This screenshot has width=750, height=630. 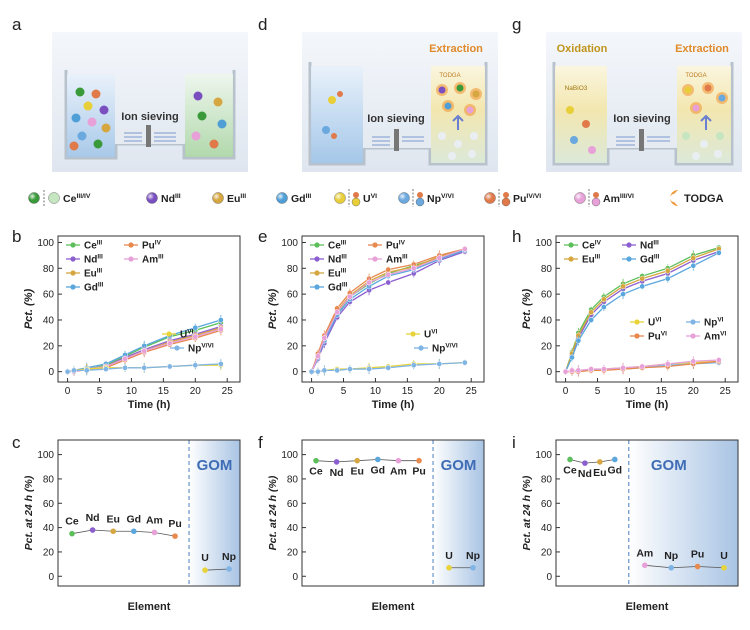 What do you see at coordinates (623, 286) in the screenshot?
I see `data-point-eu` at bounding box center [623, 286].